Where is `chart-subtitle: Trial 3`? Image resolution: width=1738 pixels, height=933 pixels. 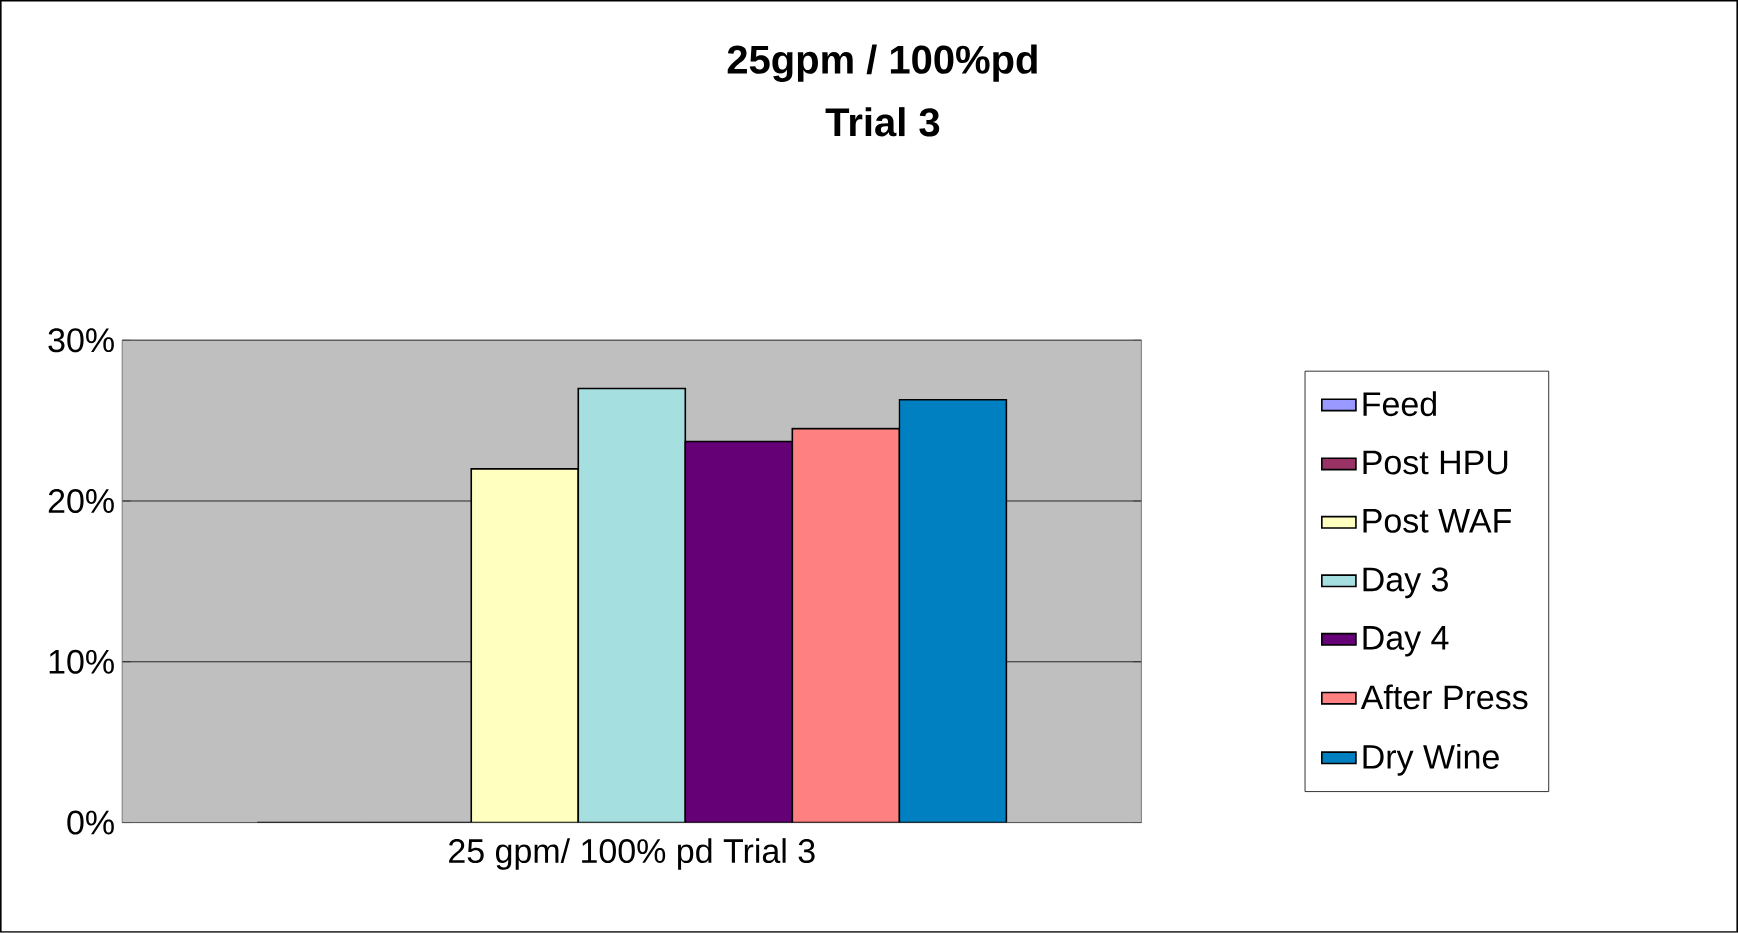
chart-subtitle: Trial 3 is located at coordinates (882, 122).